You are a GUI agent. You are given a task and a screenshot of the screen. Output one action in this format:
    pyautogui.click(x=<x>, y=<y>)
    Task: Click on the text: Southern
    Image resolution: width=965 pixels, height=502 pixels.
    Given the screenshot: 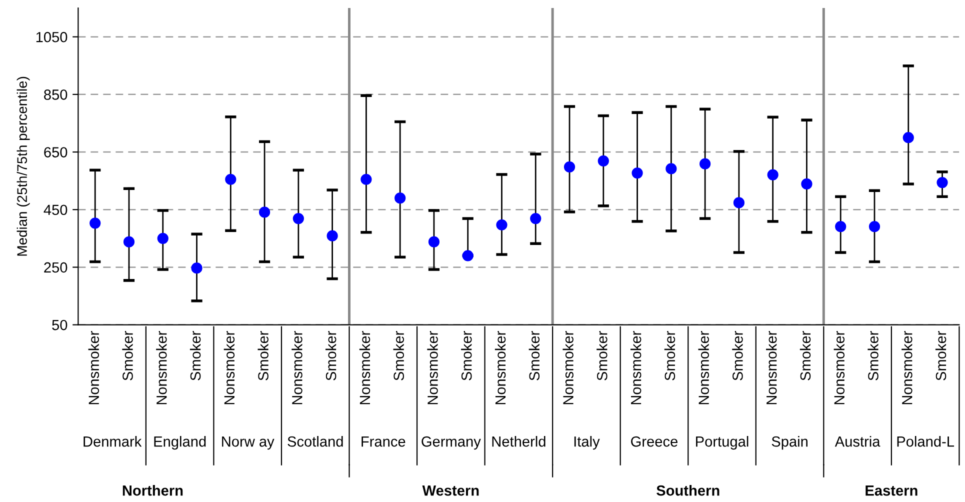 What is the action you would take?
    pyautogui.click(x=688, y=490)
    